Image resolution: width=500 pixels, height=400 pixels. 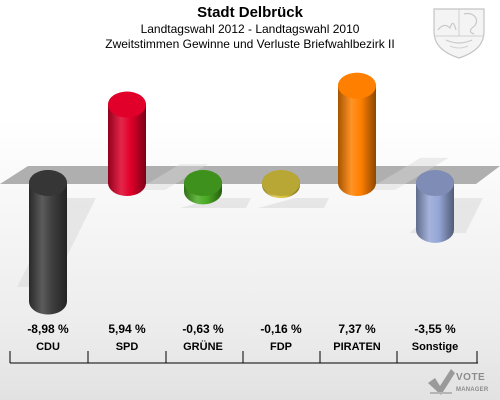 I want to click on vote-manager-logo: VOTE MANAGER, so click(x=463, y=383).